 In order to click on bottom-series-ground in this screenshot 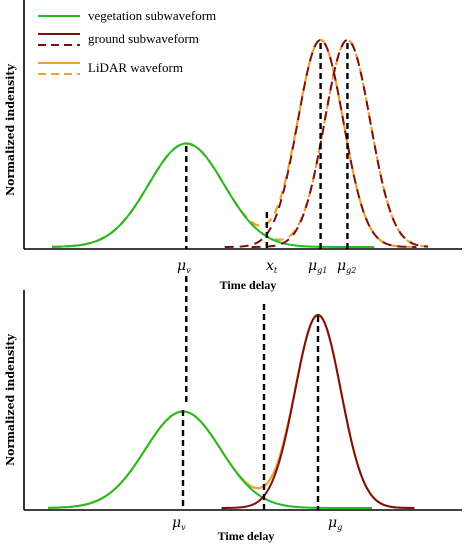, I will do `click(318, 411)`.